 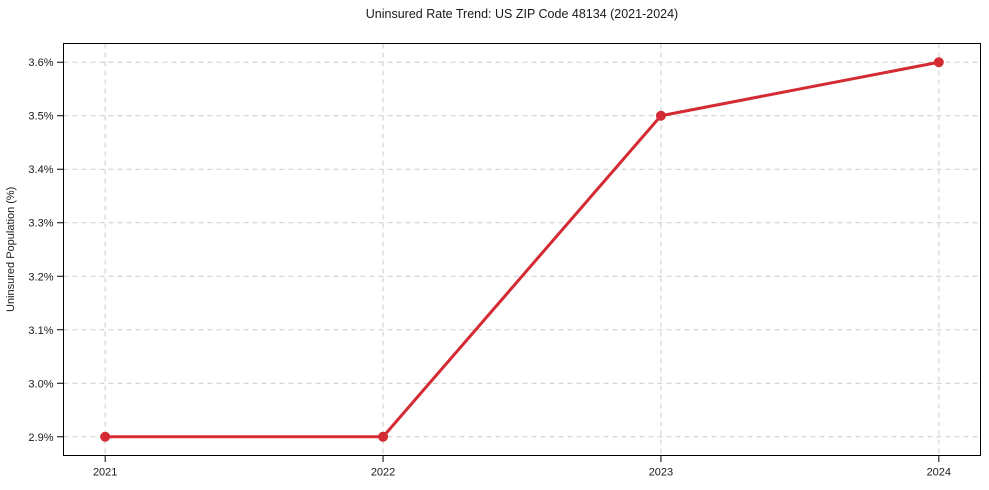 What do you see at coordinates (40, 277) in the screenshot?
I see `y-tick-label: 3.2%` at bounding box center [40, 277].